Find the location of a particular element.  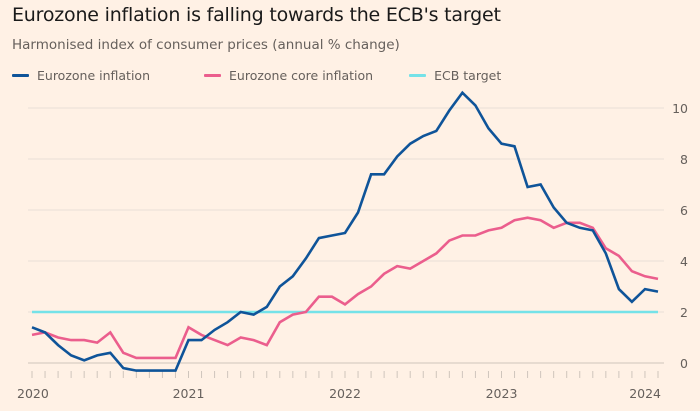

legend-item-inflation: Eurozone inflation is located at coordinates (81, 75).